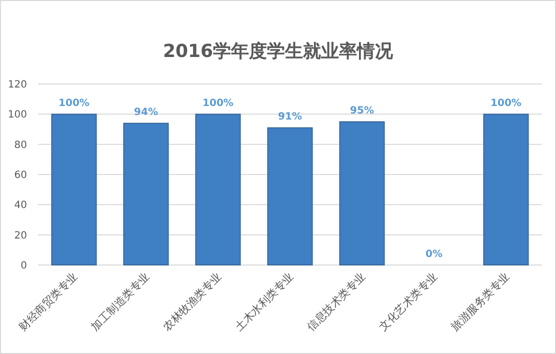 Image resolution: width=556 pixels, height=354 pixels. What do you see at coordinates (17, 85) in the screenshot?
I see `y-tick-label: 120` at bounding box center [17, 85].